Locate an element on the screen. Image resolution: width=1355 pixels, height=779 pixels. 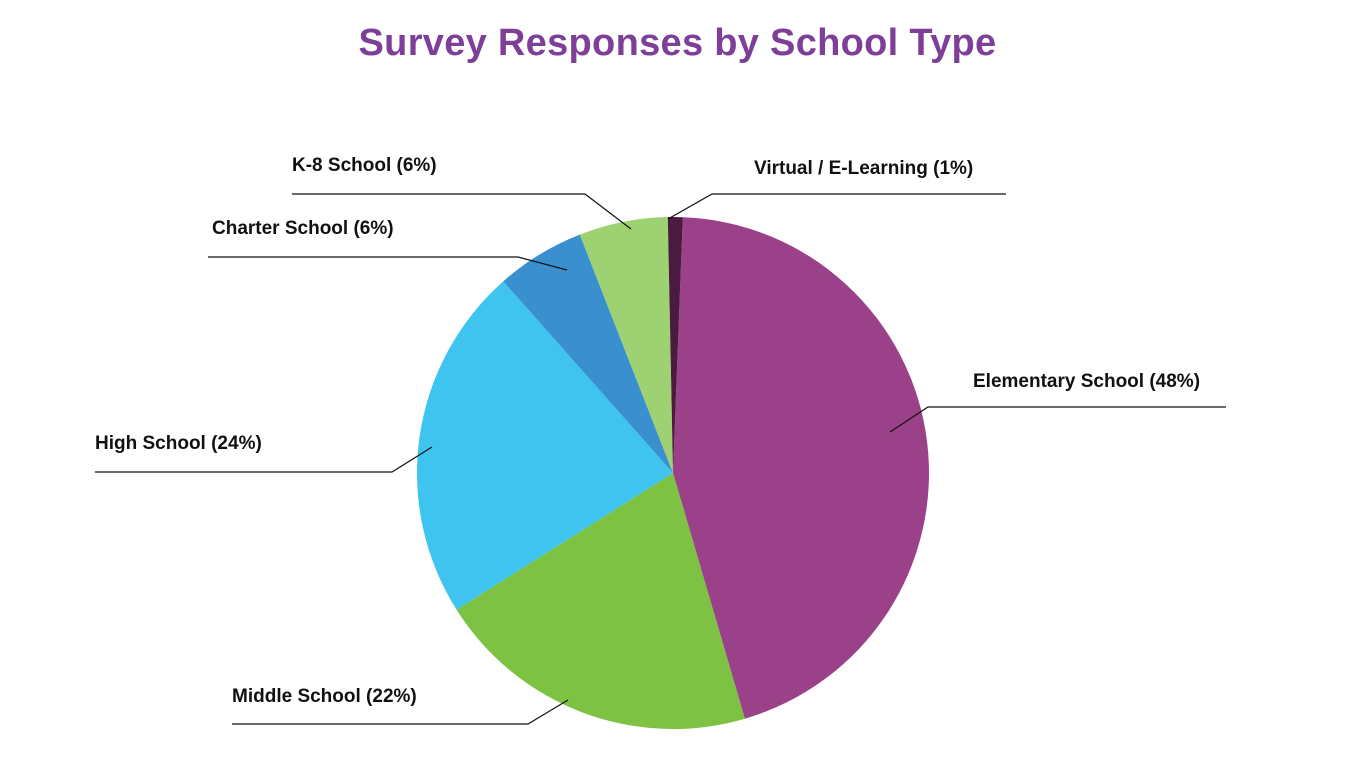
leader-line-high-school is located at coordinates (264, 459).